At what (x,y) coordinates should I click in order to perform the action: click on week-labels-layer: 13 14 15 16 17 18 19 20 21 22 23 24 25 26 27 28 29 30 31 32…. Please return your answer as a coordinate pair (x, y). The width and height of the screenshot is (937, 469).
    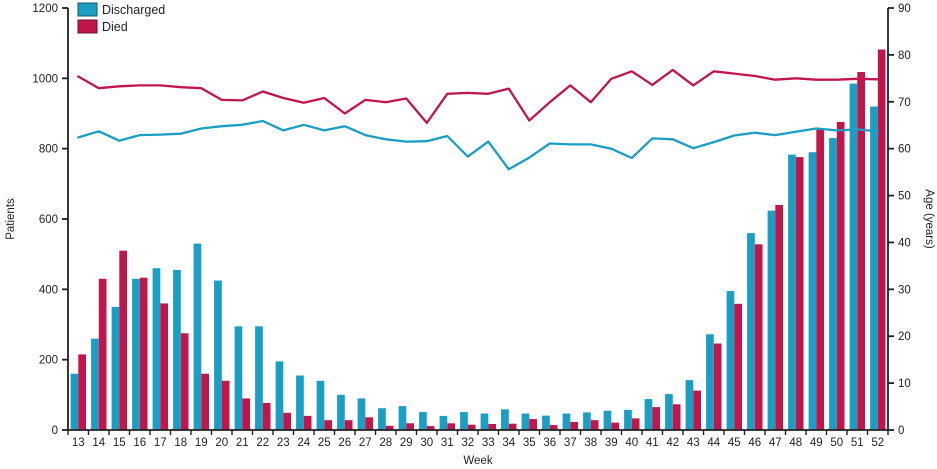
    Looking at the image, I should click on (478, 439).